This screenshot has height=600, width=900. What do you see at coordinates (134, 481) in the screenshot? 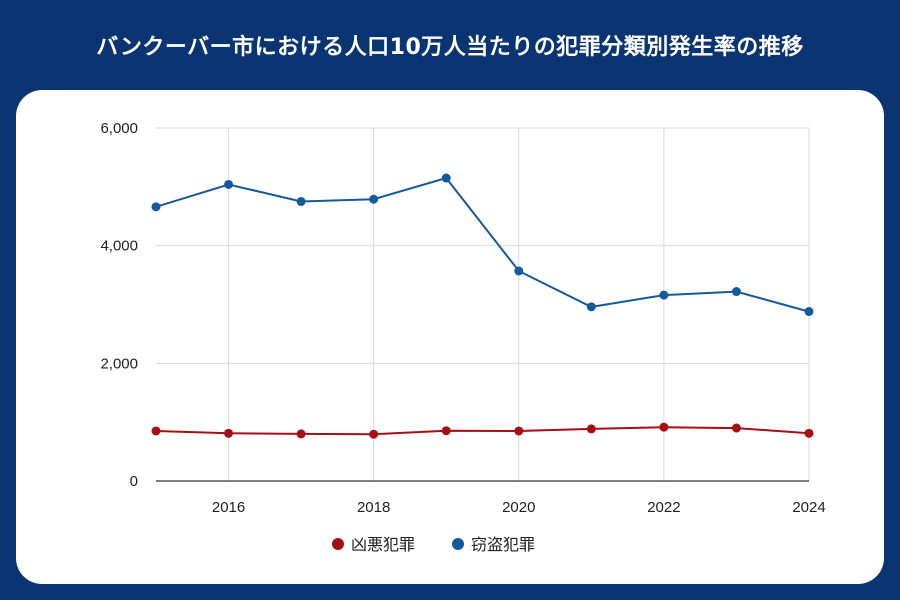
I see `y-tick-label: 0` at bounding box center [134, 481].